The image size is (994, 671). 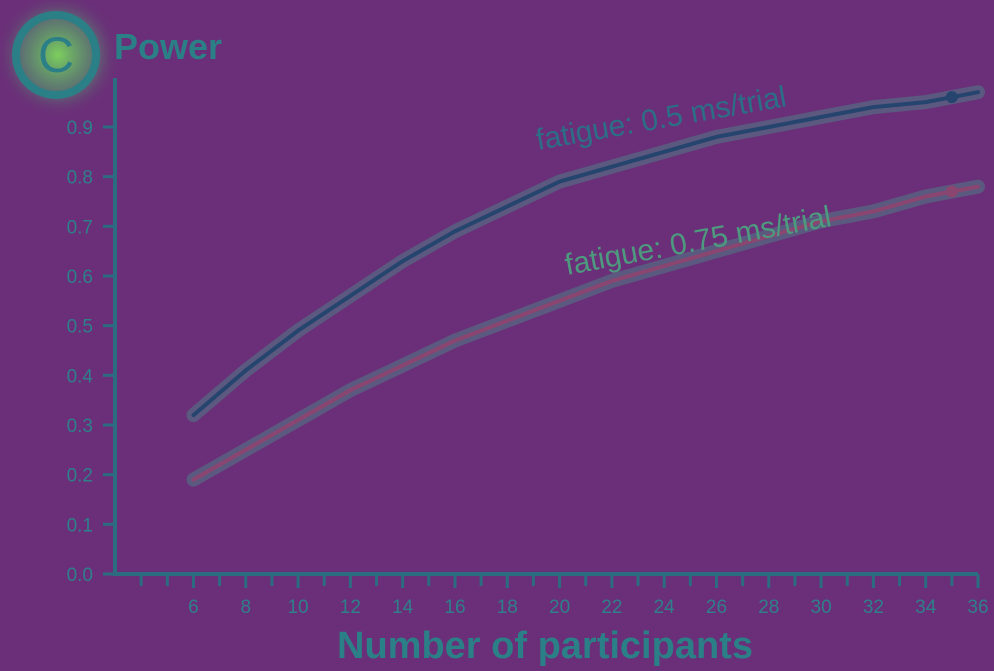 What do you see at coordinates (564, 596) in the screenshot?
I see `x-axis-ticks: 6 8 10 12 14 16 18 20 22 24 26 28 30 32 34 36` at bounding box center [564, 596].